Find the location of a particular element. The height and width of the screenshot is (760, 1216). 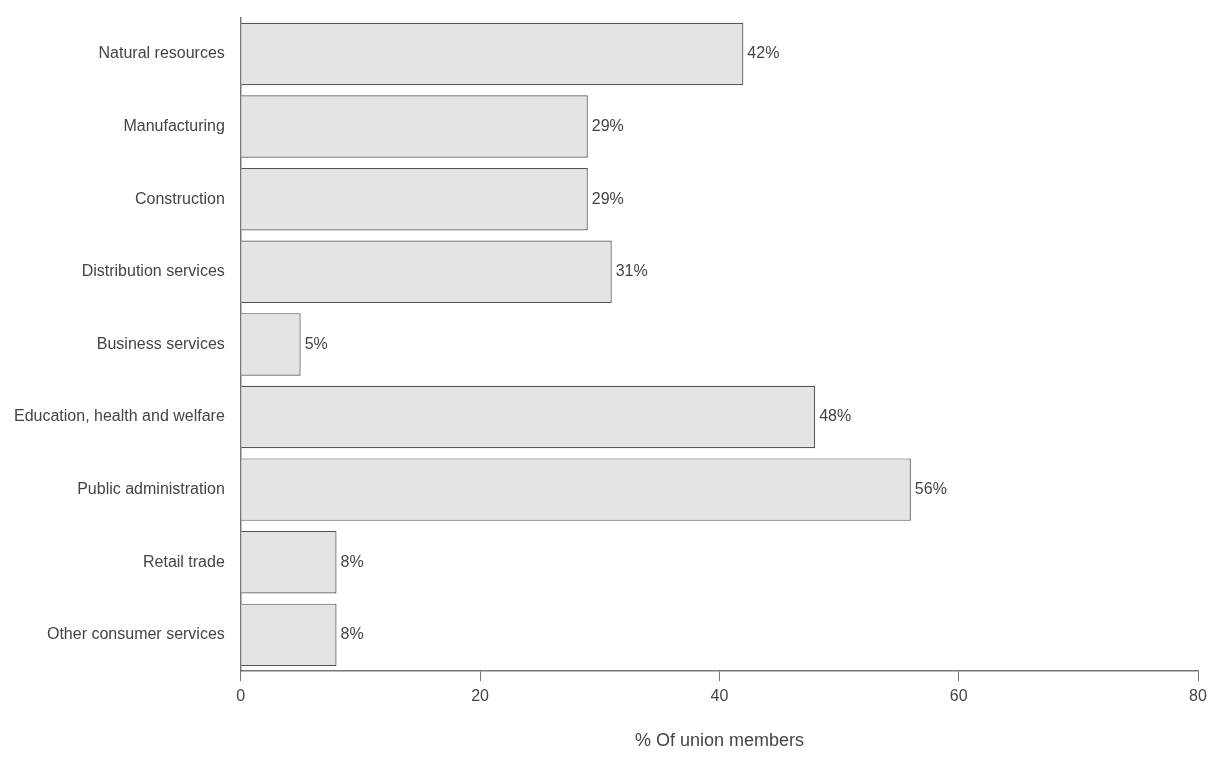

x-tick-label: 40 is located at coordinates (719, 696).